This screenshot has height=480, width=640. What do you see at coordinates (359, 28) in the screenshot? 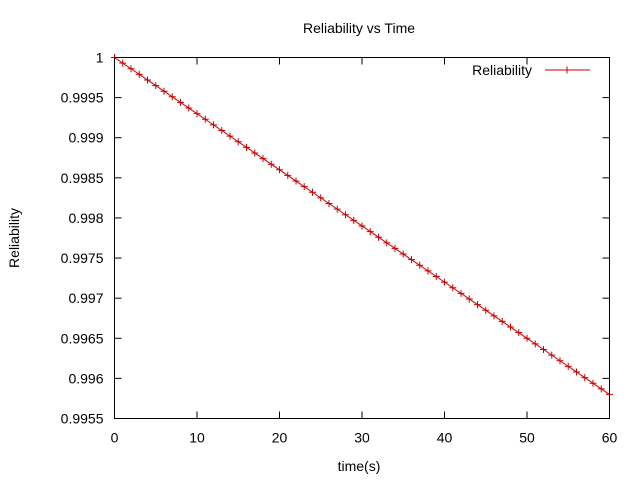
I see `chart-title: Reliability vs Time` at bounding box center [359, 28].